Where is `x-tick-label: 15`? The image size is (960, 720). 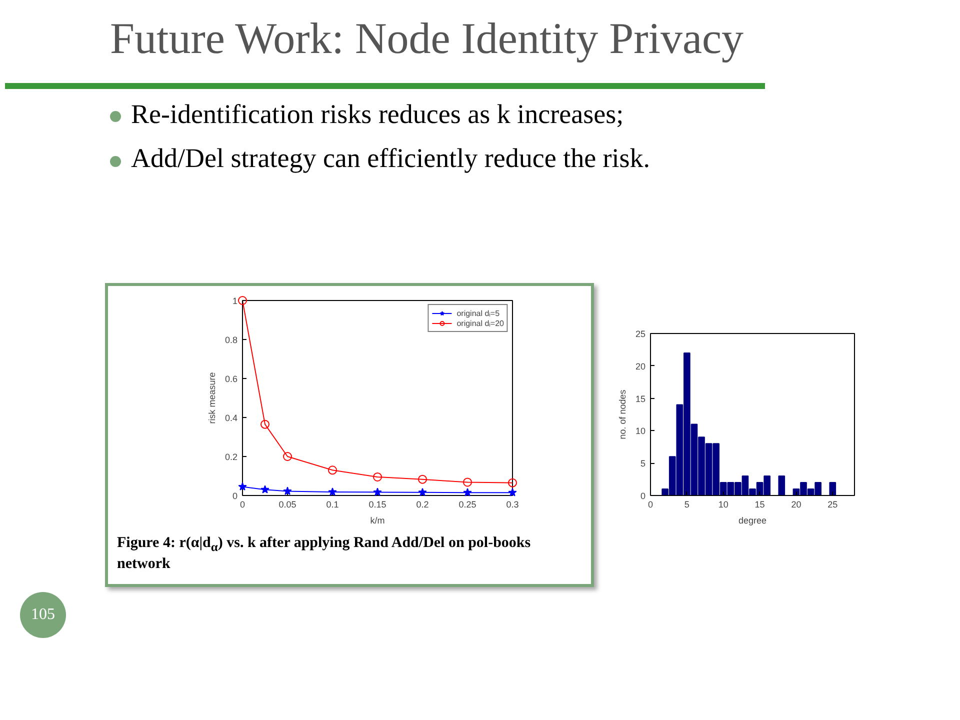
x-tick-label: 15 is located at coordinates (759, 505).